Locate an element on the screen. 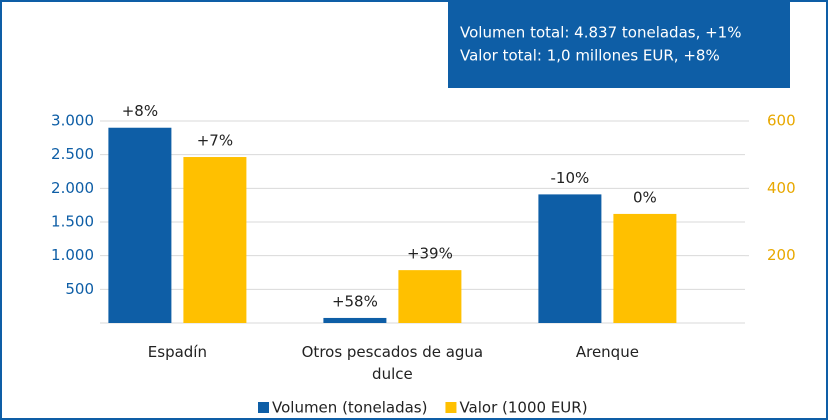 The image size is (828, 420). y2-tick-label: 200 is located at coordinates (781, 255).